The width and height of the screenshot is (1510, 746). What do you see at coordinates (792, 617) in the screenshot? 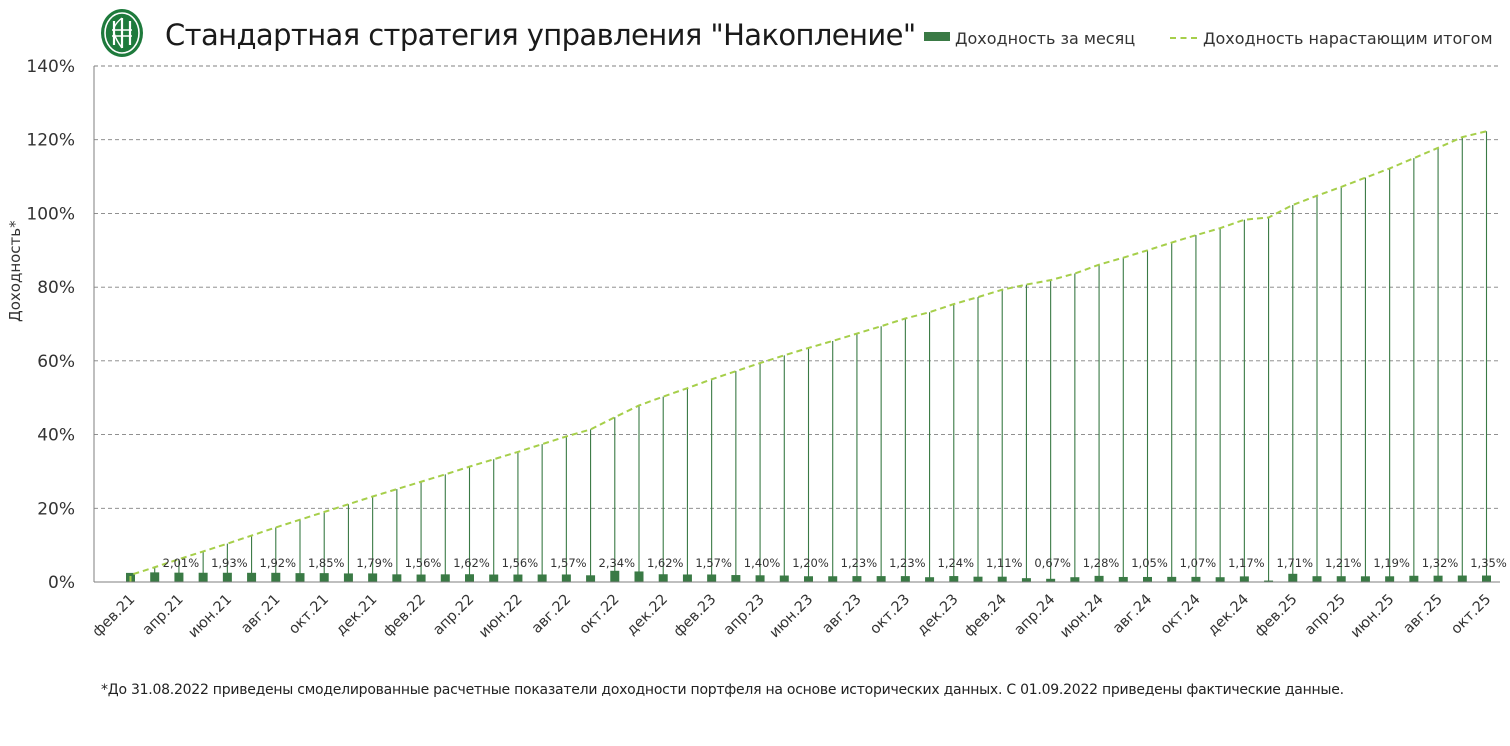
I see `x-tick-label: июн.23` at bounding box center [792, 617].